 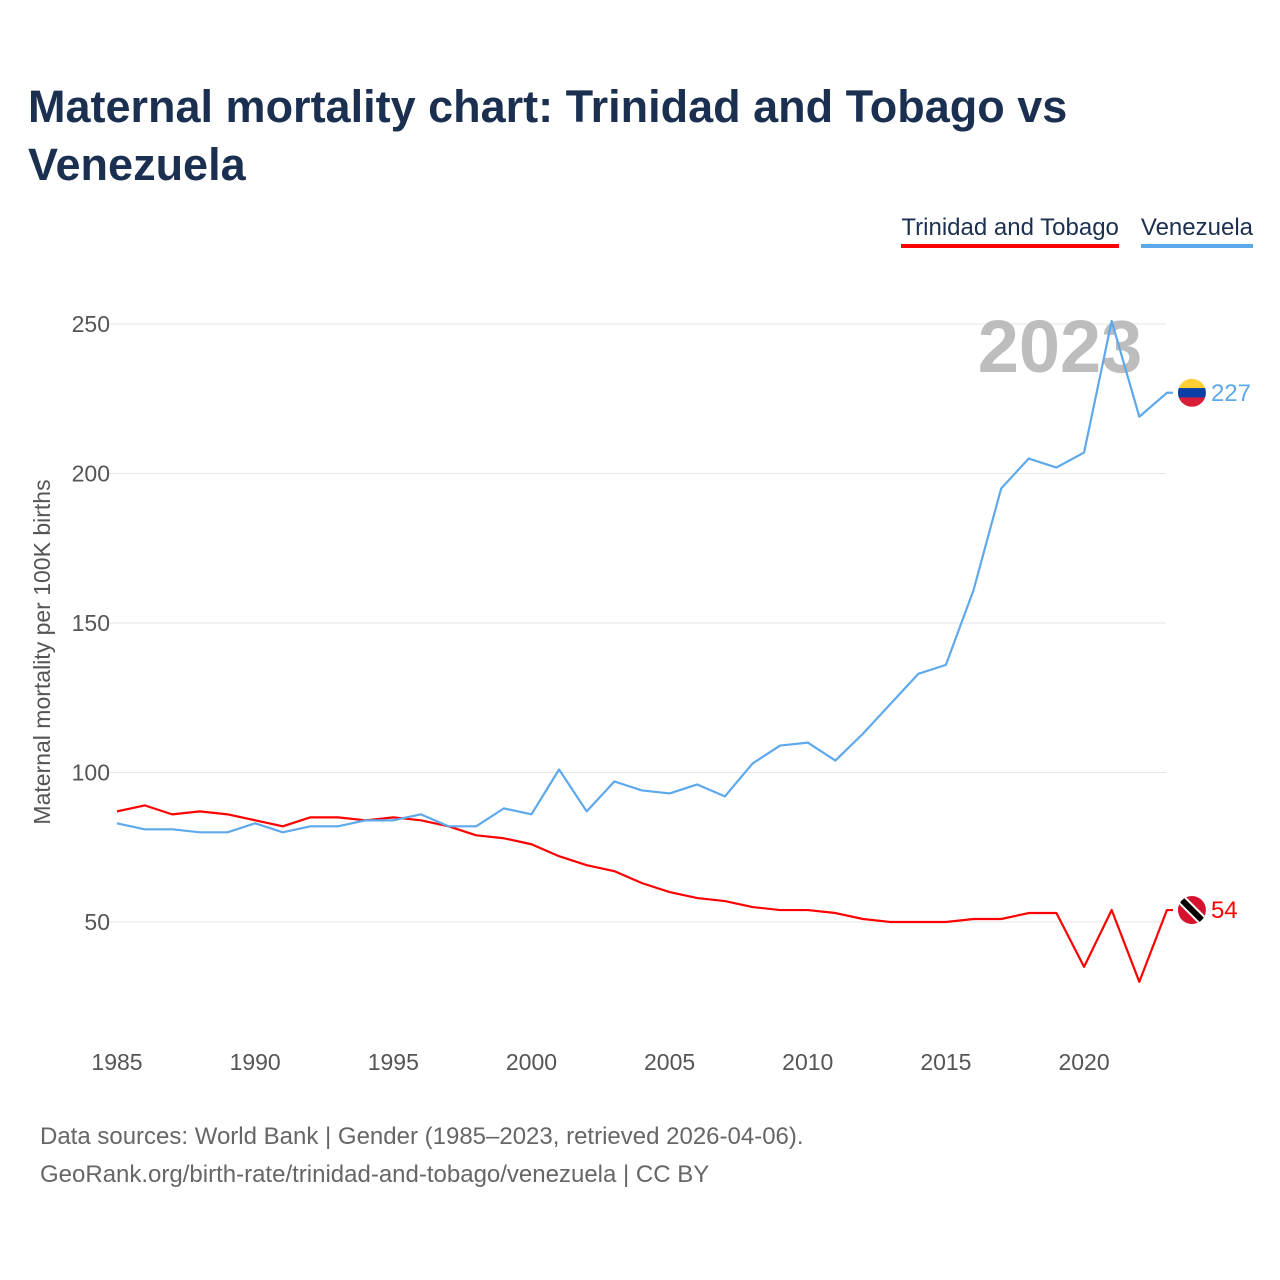 I want to click on end-value-label: 227, so click(x=1231, y=393).